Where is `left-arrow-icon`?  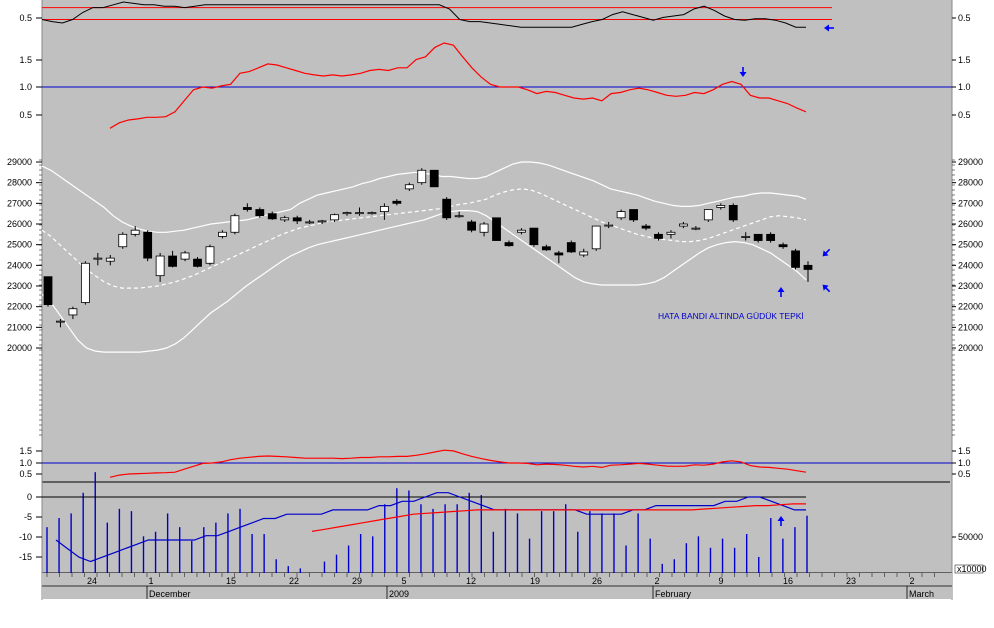 left-arrow-icon is located at coordinates (829, 28).